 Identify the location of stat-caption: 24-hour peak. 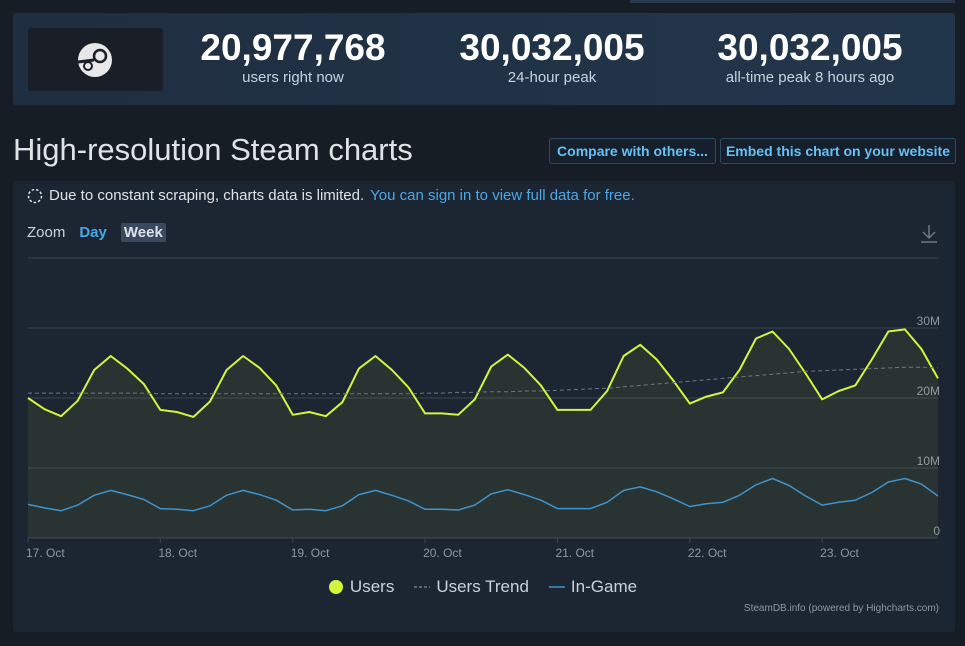
(552, 77).